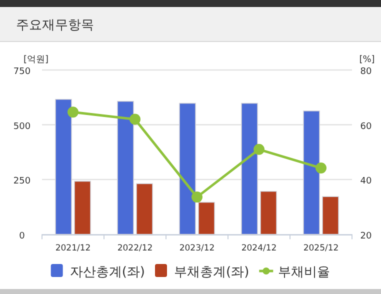 The width and height of the screenshot is (381, 294). What do you see at coordinates (212, 272) in the screenshot?
I see `legend-label: 부채총계(좌)` at bounding box center [212, 272].